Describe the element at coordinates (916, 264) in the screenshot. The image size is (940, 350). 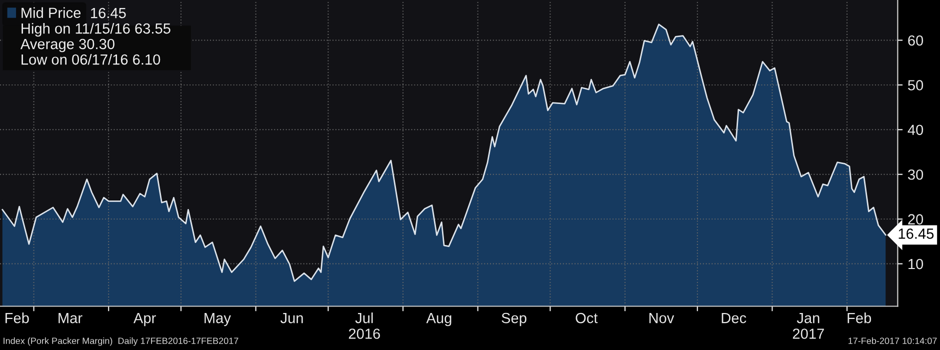
I see `y-tick-label: 10` at that location.